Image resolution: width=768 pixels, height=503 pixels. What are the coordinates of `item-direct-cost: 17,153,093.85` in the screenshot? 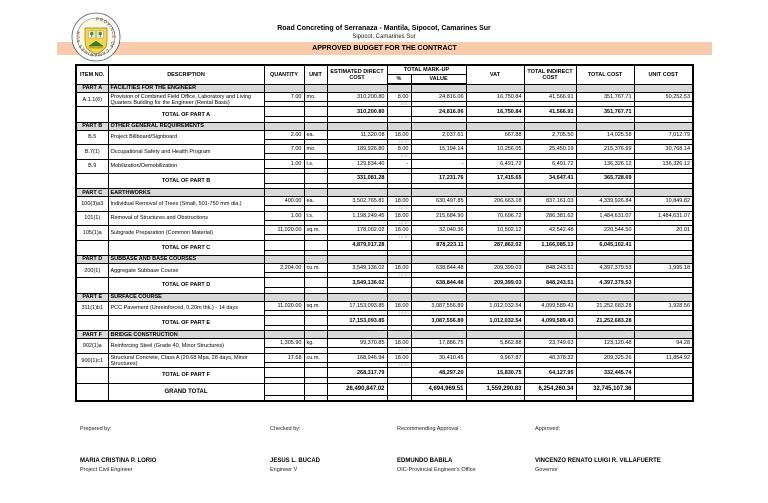 It's located at (357, 305).